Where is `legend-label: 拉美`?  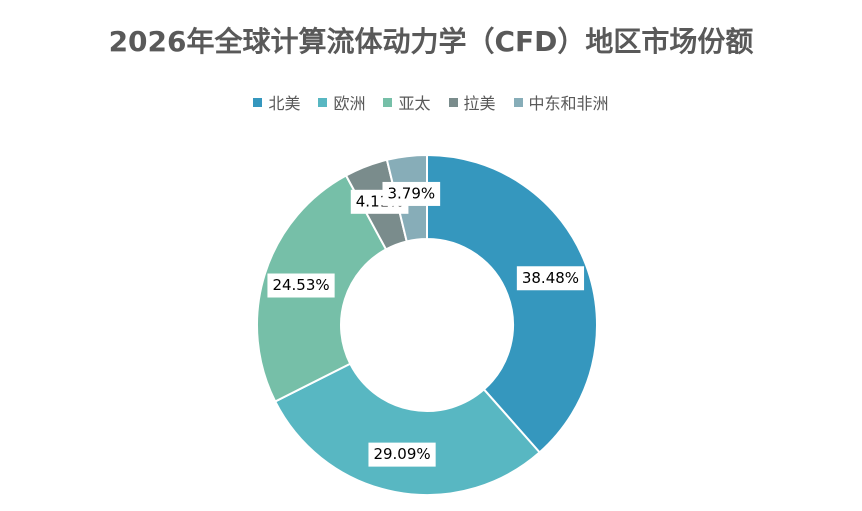 legend-label: 拉美 is located at coordinates (479, 103).